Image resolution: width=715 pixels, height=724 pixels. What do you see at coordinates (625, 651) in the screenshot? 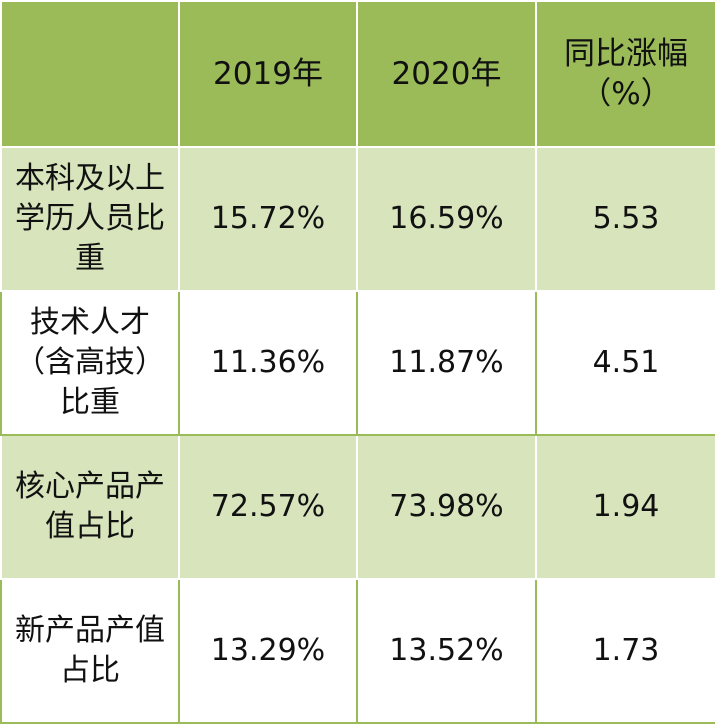
I see `cell-change: 1.73` at bounding box center [625, 651].